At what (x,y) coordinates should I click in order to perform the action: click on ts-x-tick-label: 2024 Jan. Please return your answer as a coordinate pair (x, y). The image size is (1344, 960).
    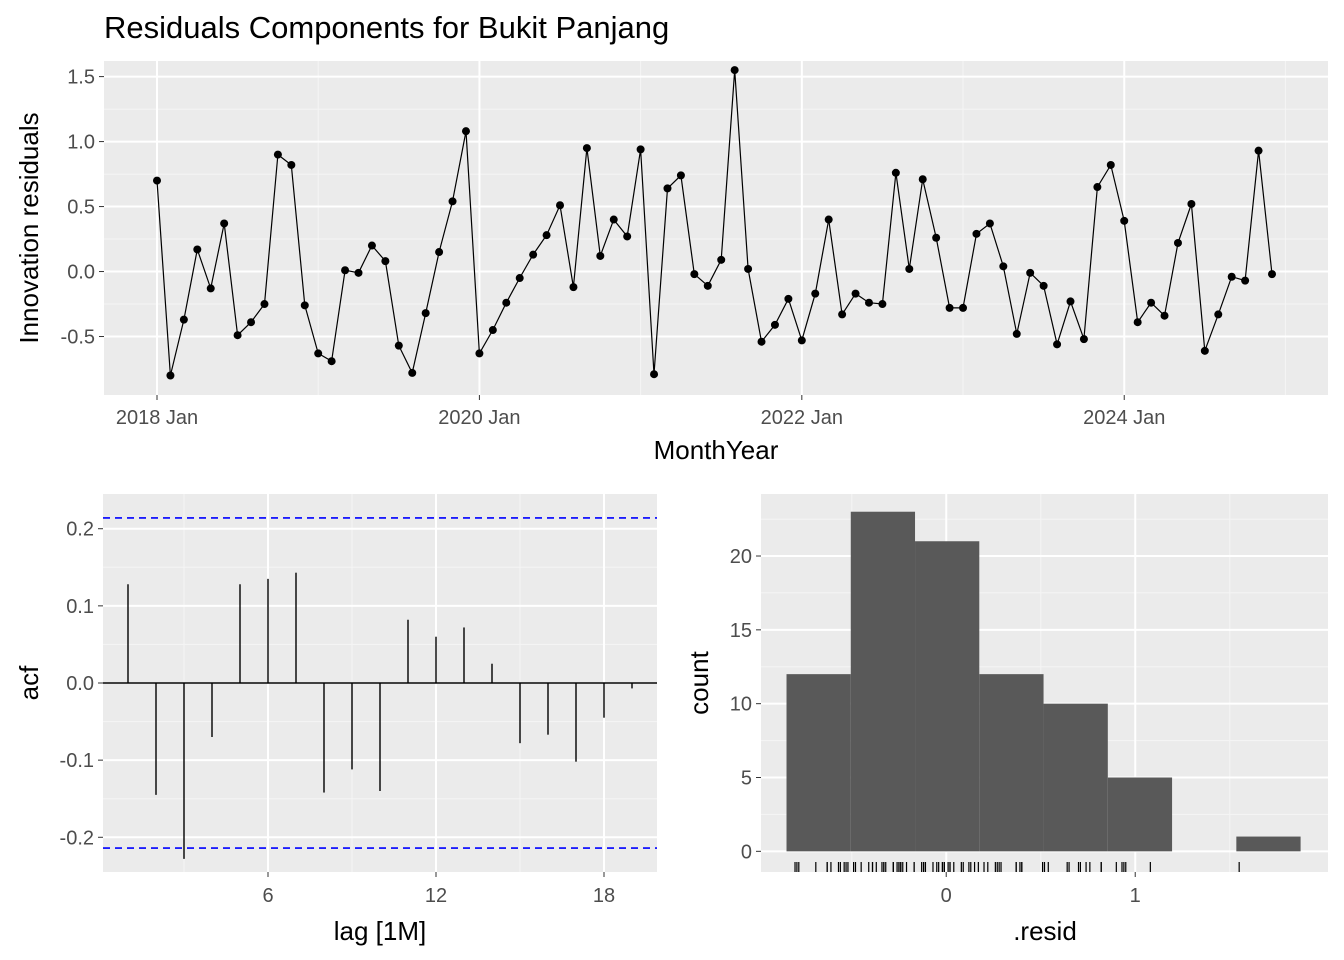
    Looking at the image, I should click on (1124, 418).